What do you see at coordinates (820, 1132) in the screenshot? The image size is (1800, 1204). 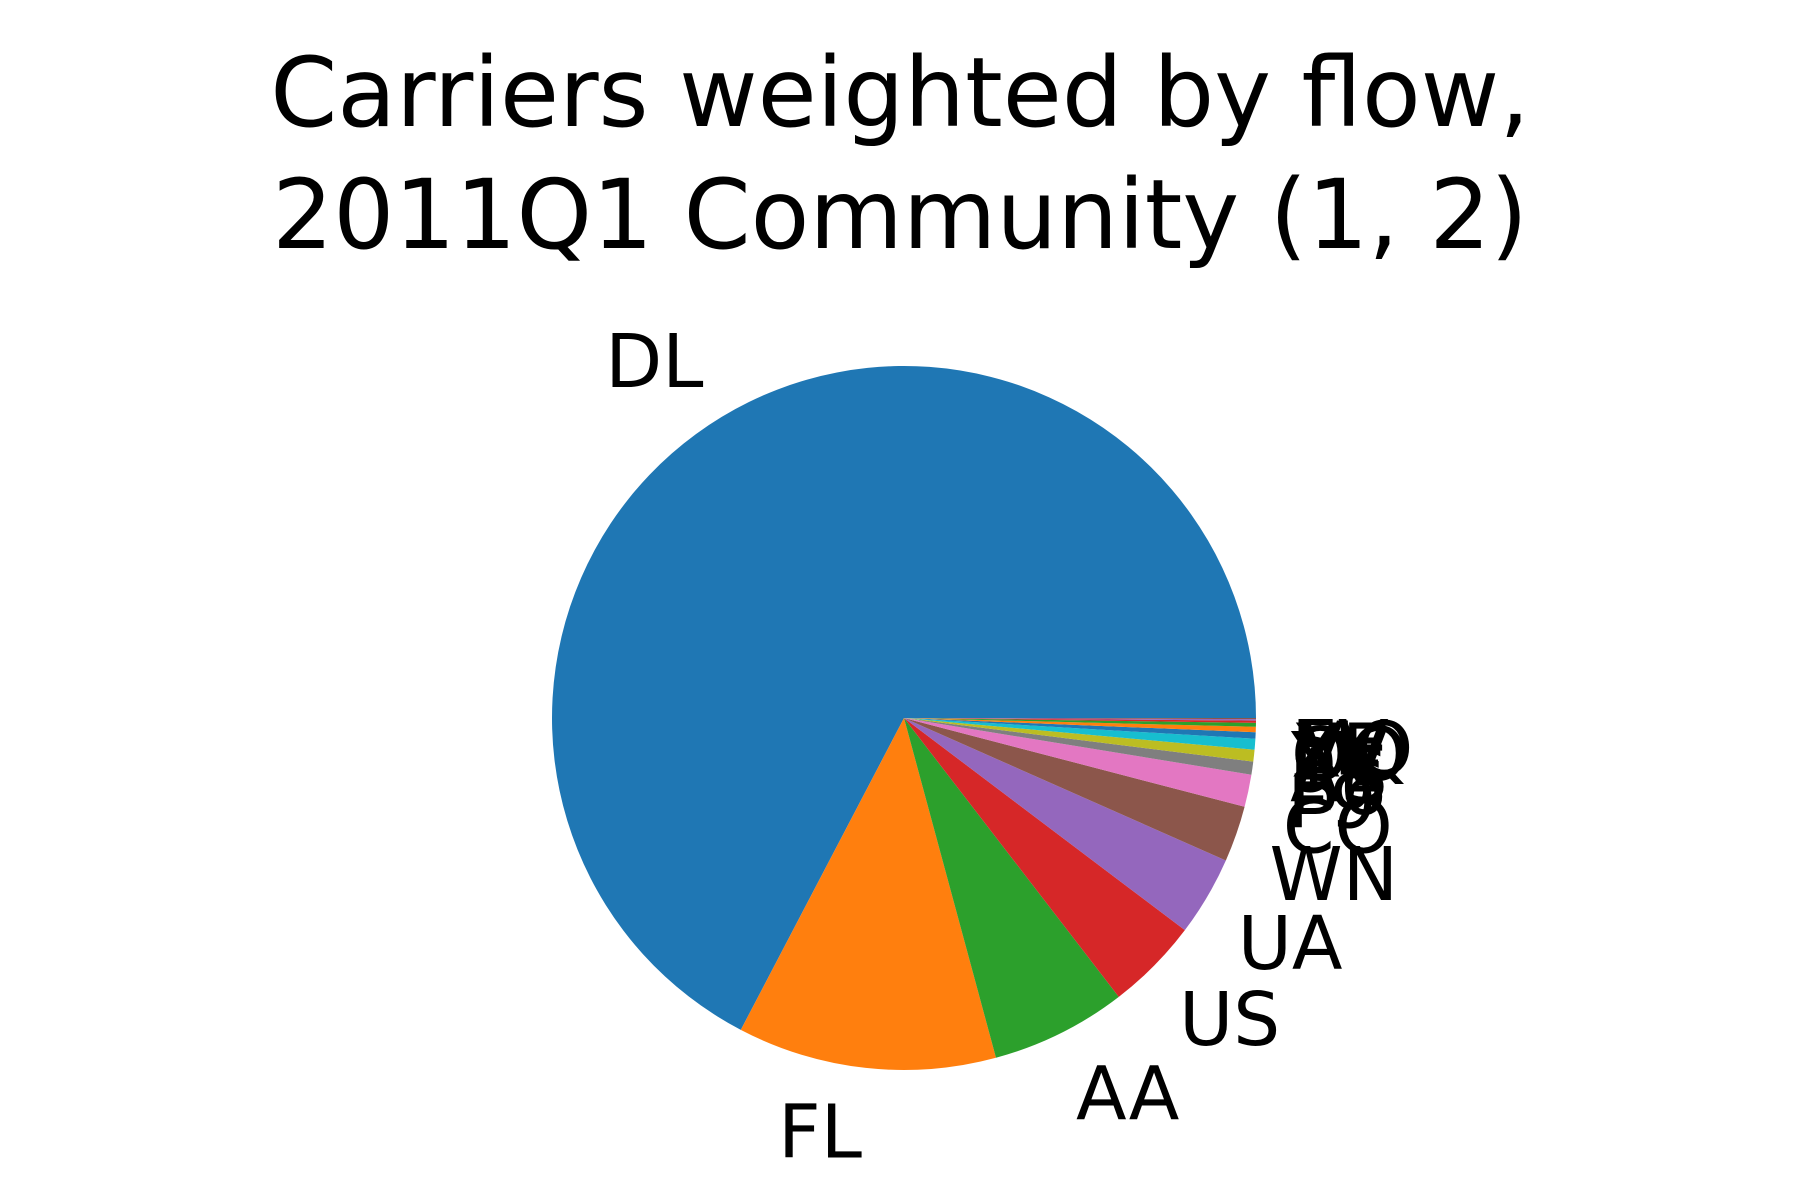 I see `slice-label-fl: FL` at bounding box center [820, 1132].